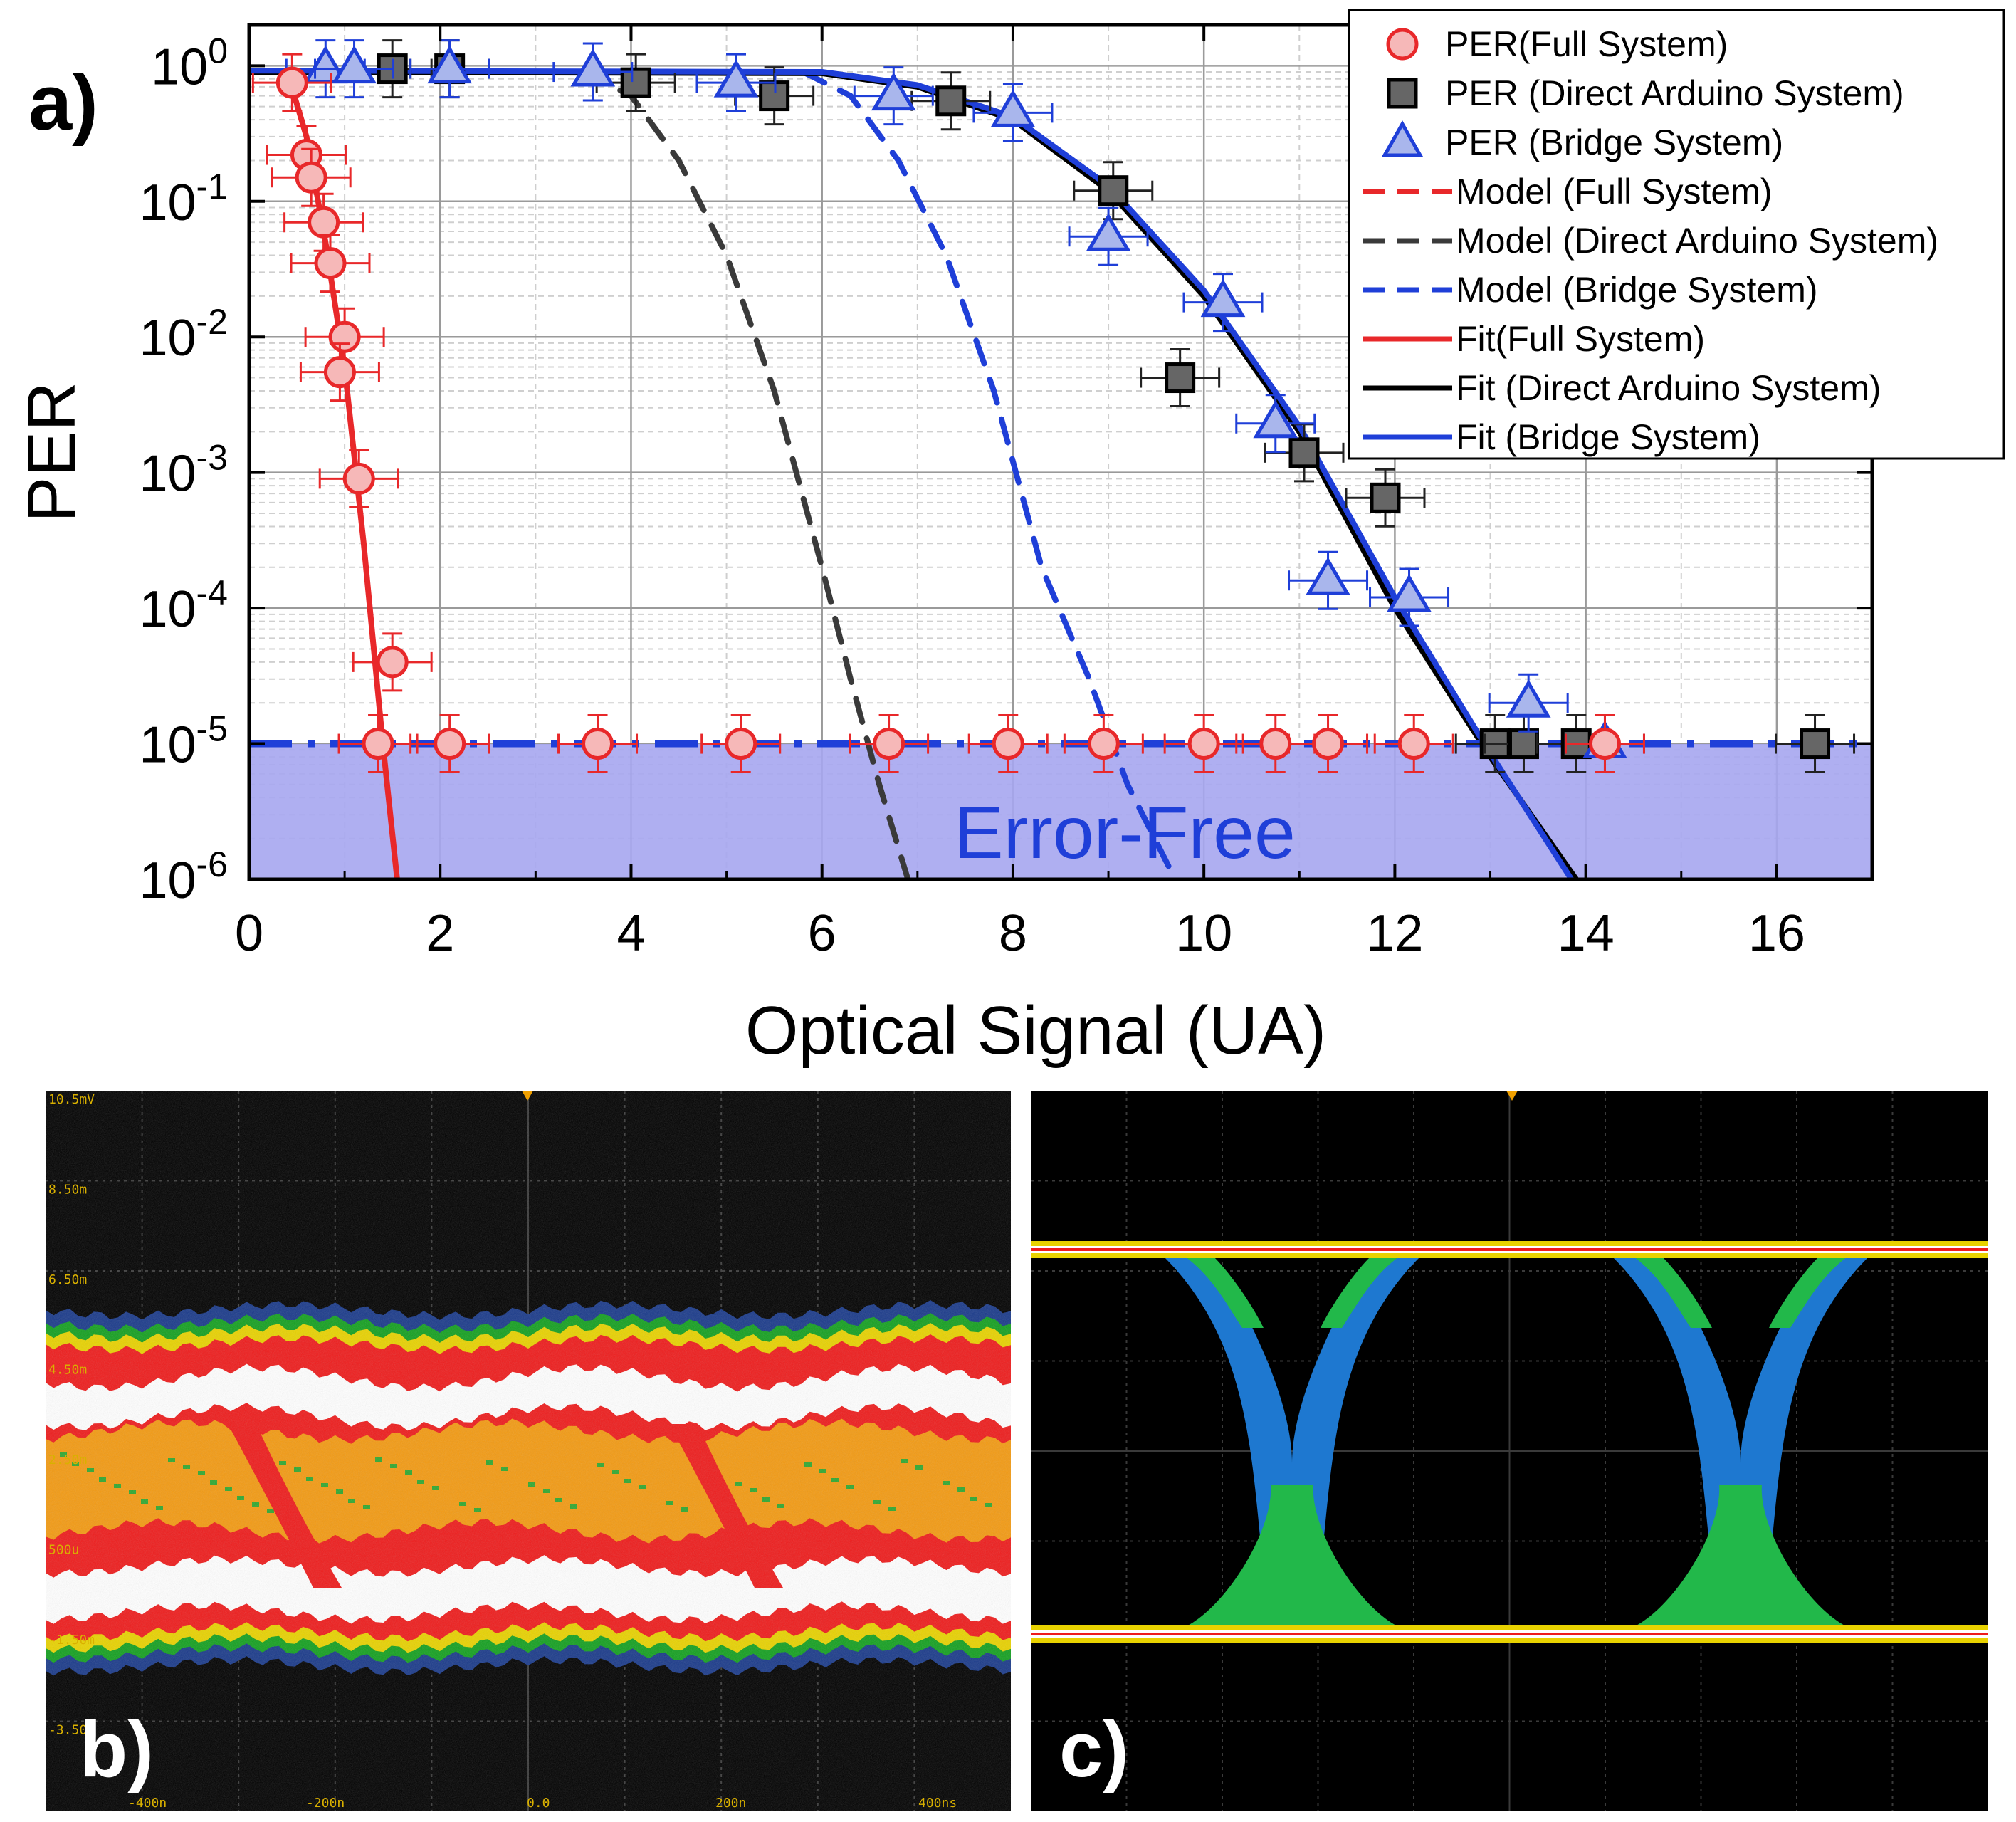 The width and height of the screenshot is (2016, 1822). I want to click on x-tick-label: 10, so click(1203, 933).